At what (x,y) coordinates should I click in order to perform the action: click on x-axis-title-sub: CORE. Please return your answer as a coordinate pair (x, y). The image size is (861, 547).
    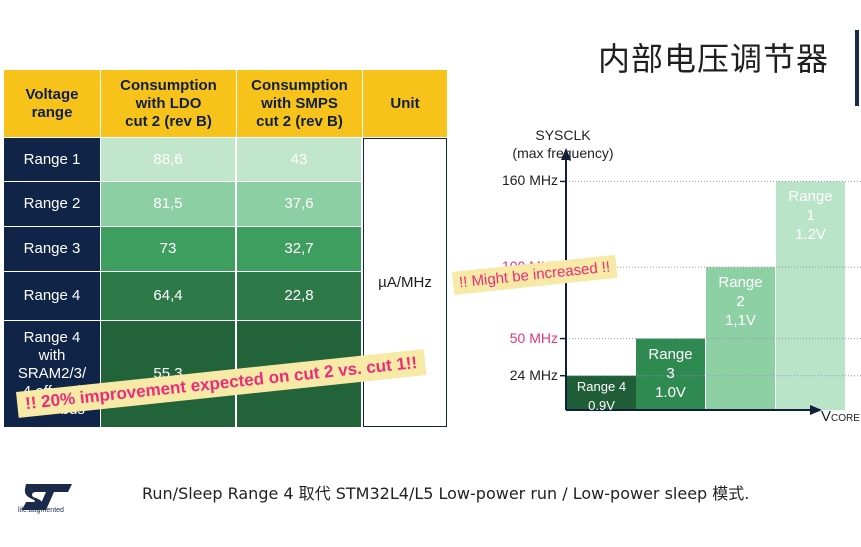
    Looking at the image, I should click on (845, 418).